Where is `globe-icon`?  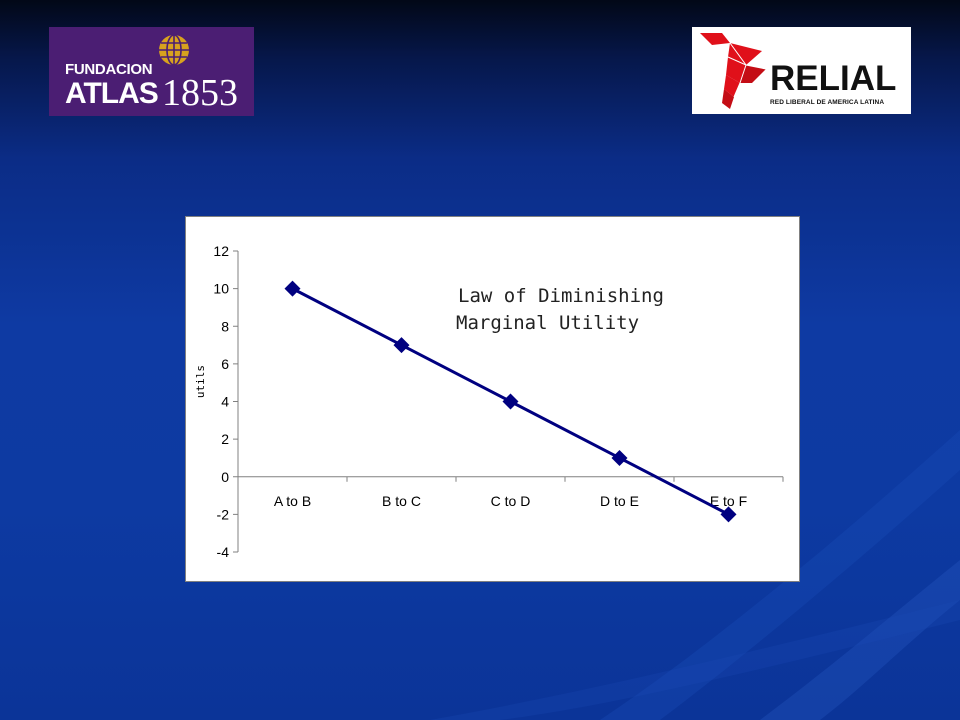
globe-icon is located at coordinates (174, 50).